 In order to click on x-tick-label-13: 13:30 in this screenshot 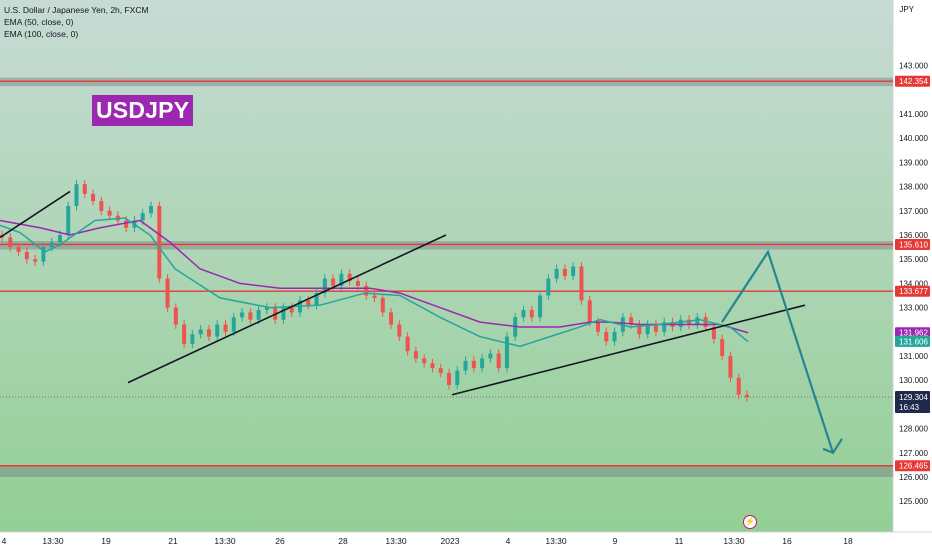, I will do `click(734, 541)`.